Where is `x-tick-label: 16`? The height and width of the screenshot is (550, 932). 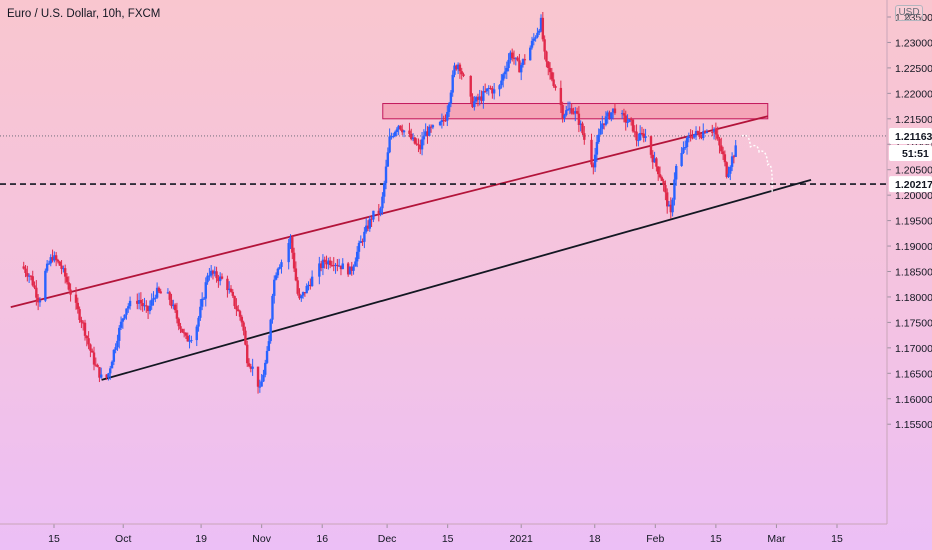
x-tick-label: 16 is located at coordinates (322, 539).